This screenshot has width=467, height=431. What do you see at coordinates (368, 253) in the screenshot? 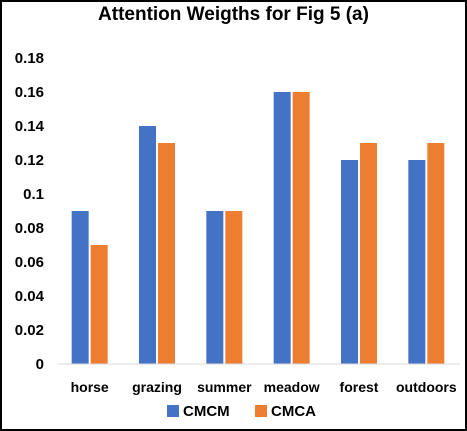
I see `bar-cmca-forest` at bounding box center [368, 253].